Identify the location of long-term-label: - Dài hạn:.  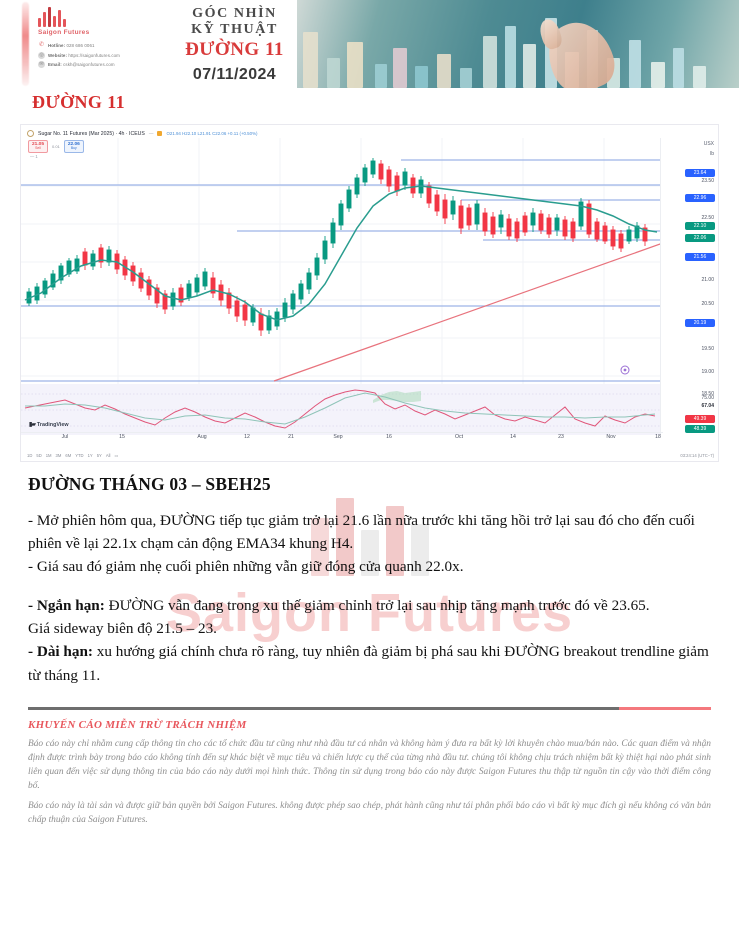
(60, 652).